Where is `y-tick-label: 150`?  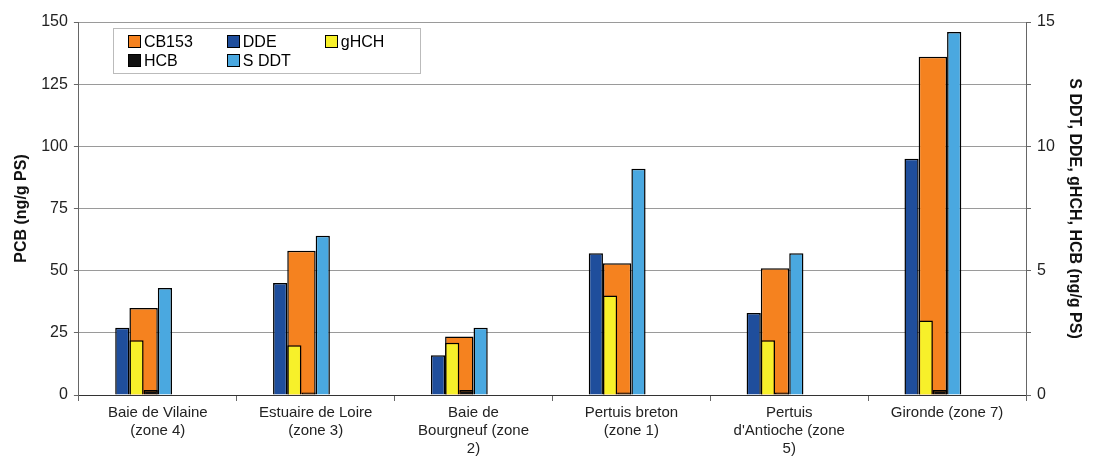 y-tick-label: 150 is located at coordinates (54, 21).